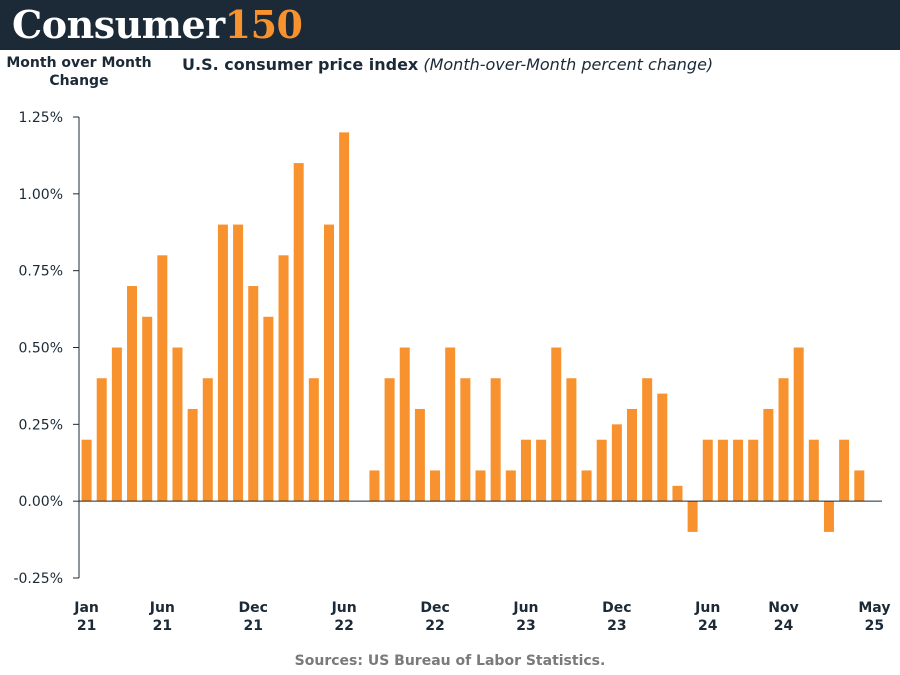 Image resolution: width=900 pixels, height=675 pixels. What do you see at coordinates (41, 118) in the screenshot?
I see `y-tick-label: 1.25%` at bounding box center [41, 118].